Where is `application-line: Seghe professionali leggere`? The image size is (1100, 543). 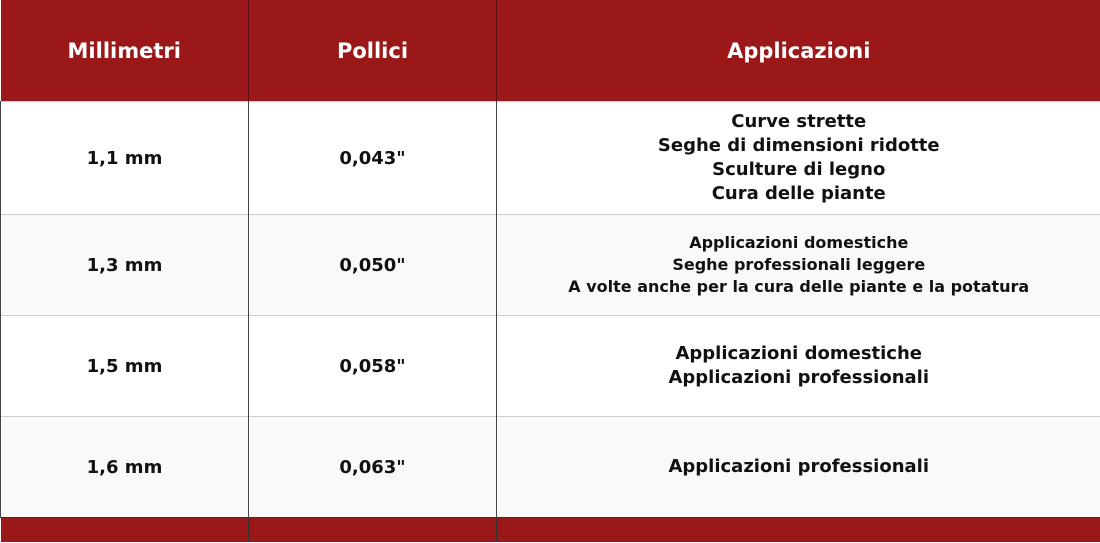 application-line: Seghe professionali leggere is located at coordinates (799, 264).